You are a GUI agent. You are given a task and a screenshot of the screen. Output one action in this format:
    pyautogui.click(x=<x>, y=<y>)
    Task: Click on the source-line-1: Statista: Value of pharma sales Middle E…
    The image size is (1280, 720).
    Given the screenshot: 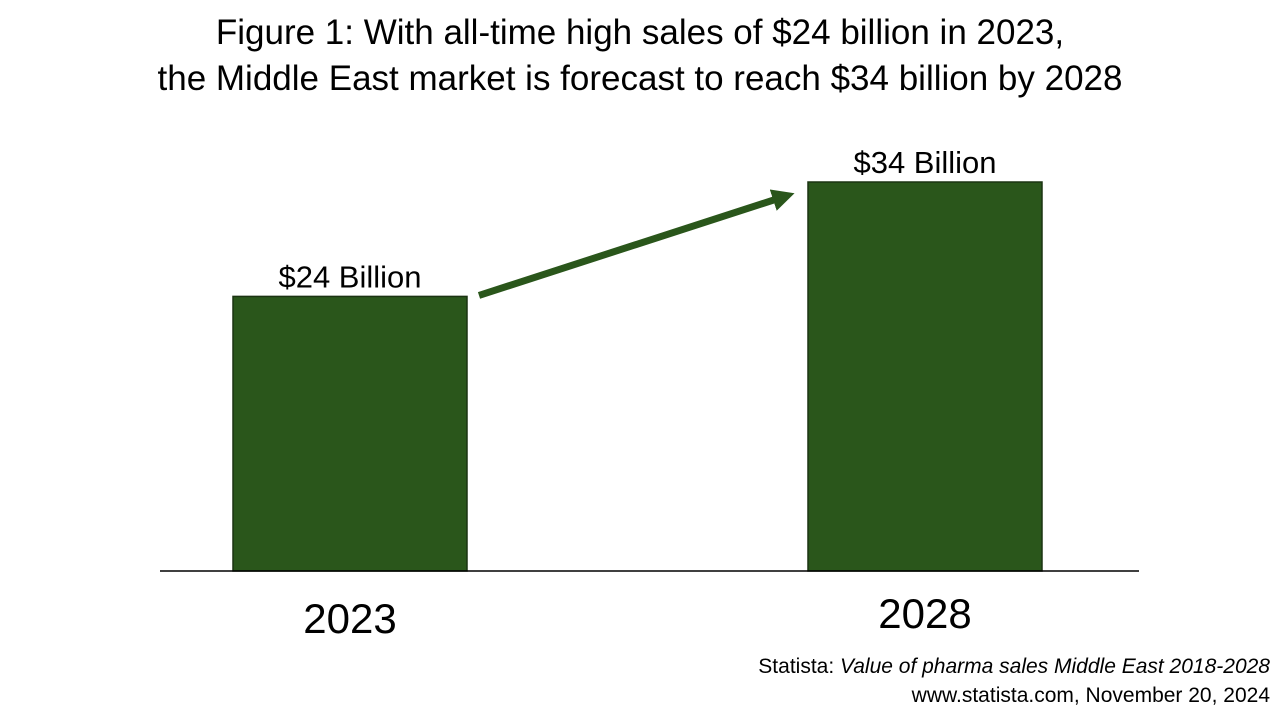 What is the action you would take?
    pyautogui.click(x=1014, y=666)
    